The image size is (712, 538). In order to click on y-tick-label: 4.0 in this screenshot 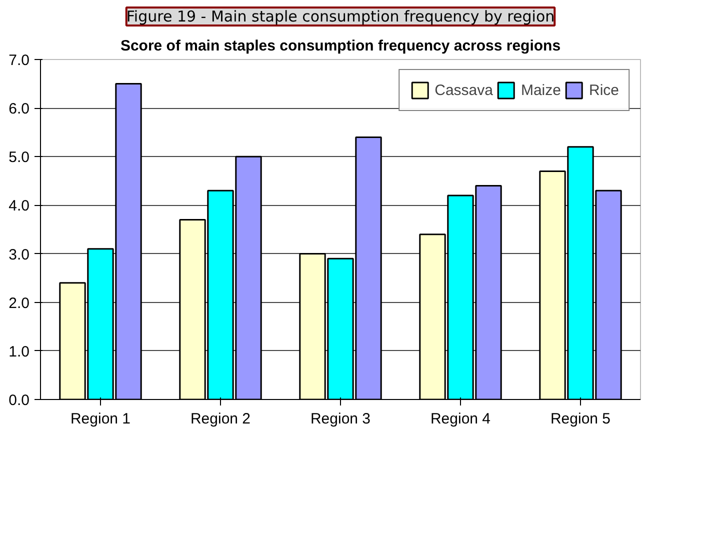, I will do `click(19, 206)`.